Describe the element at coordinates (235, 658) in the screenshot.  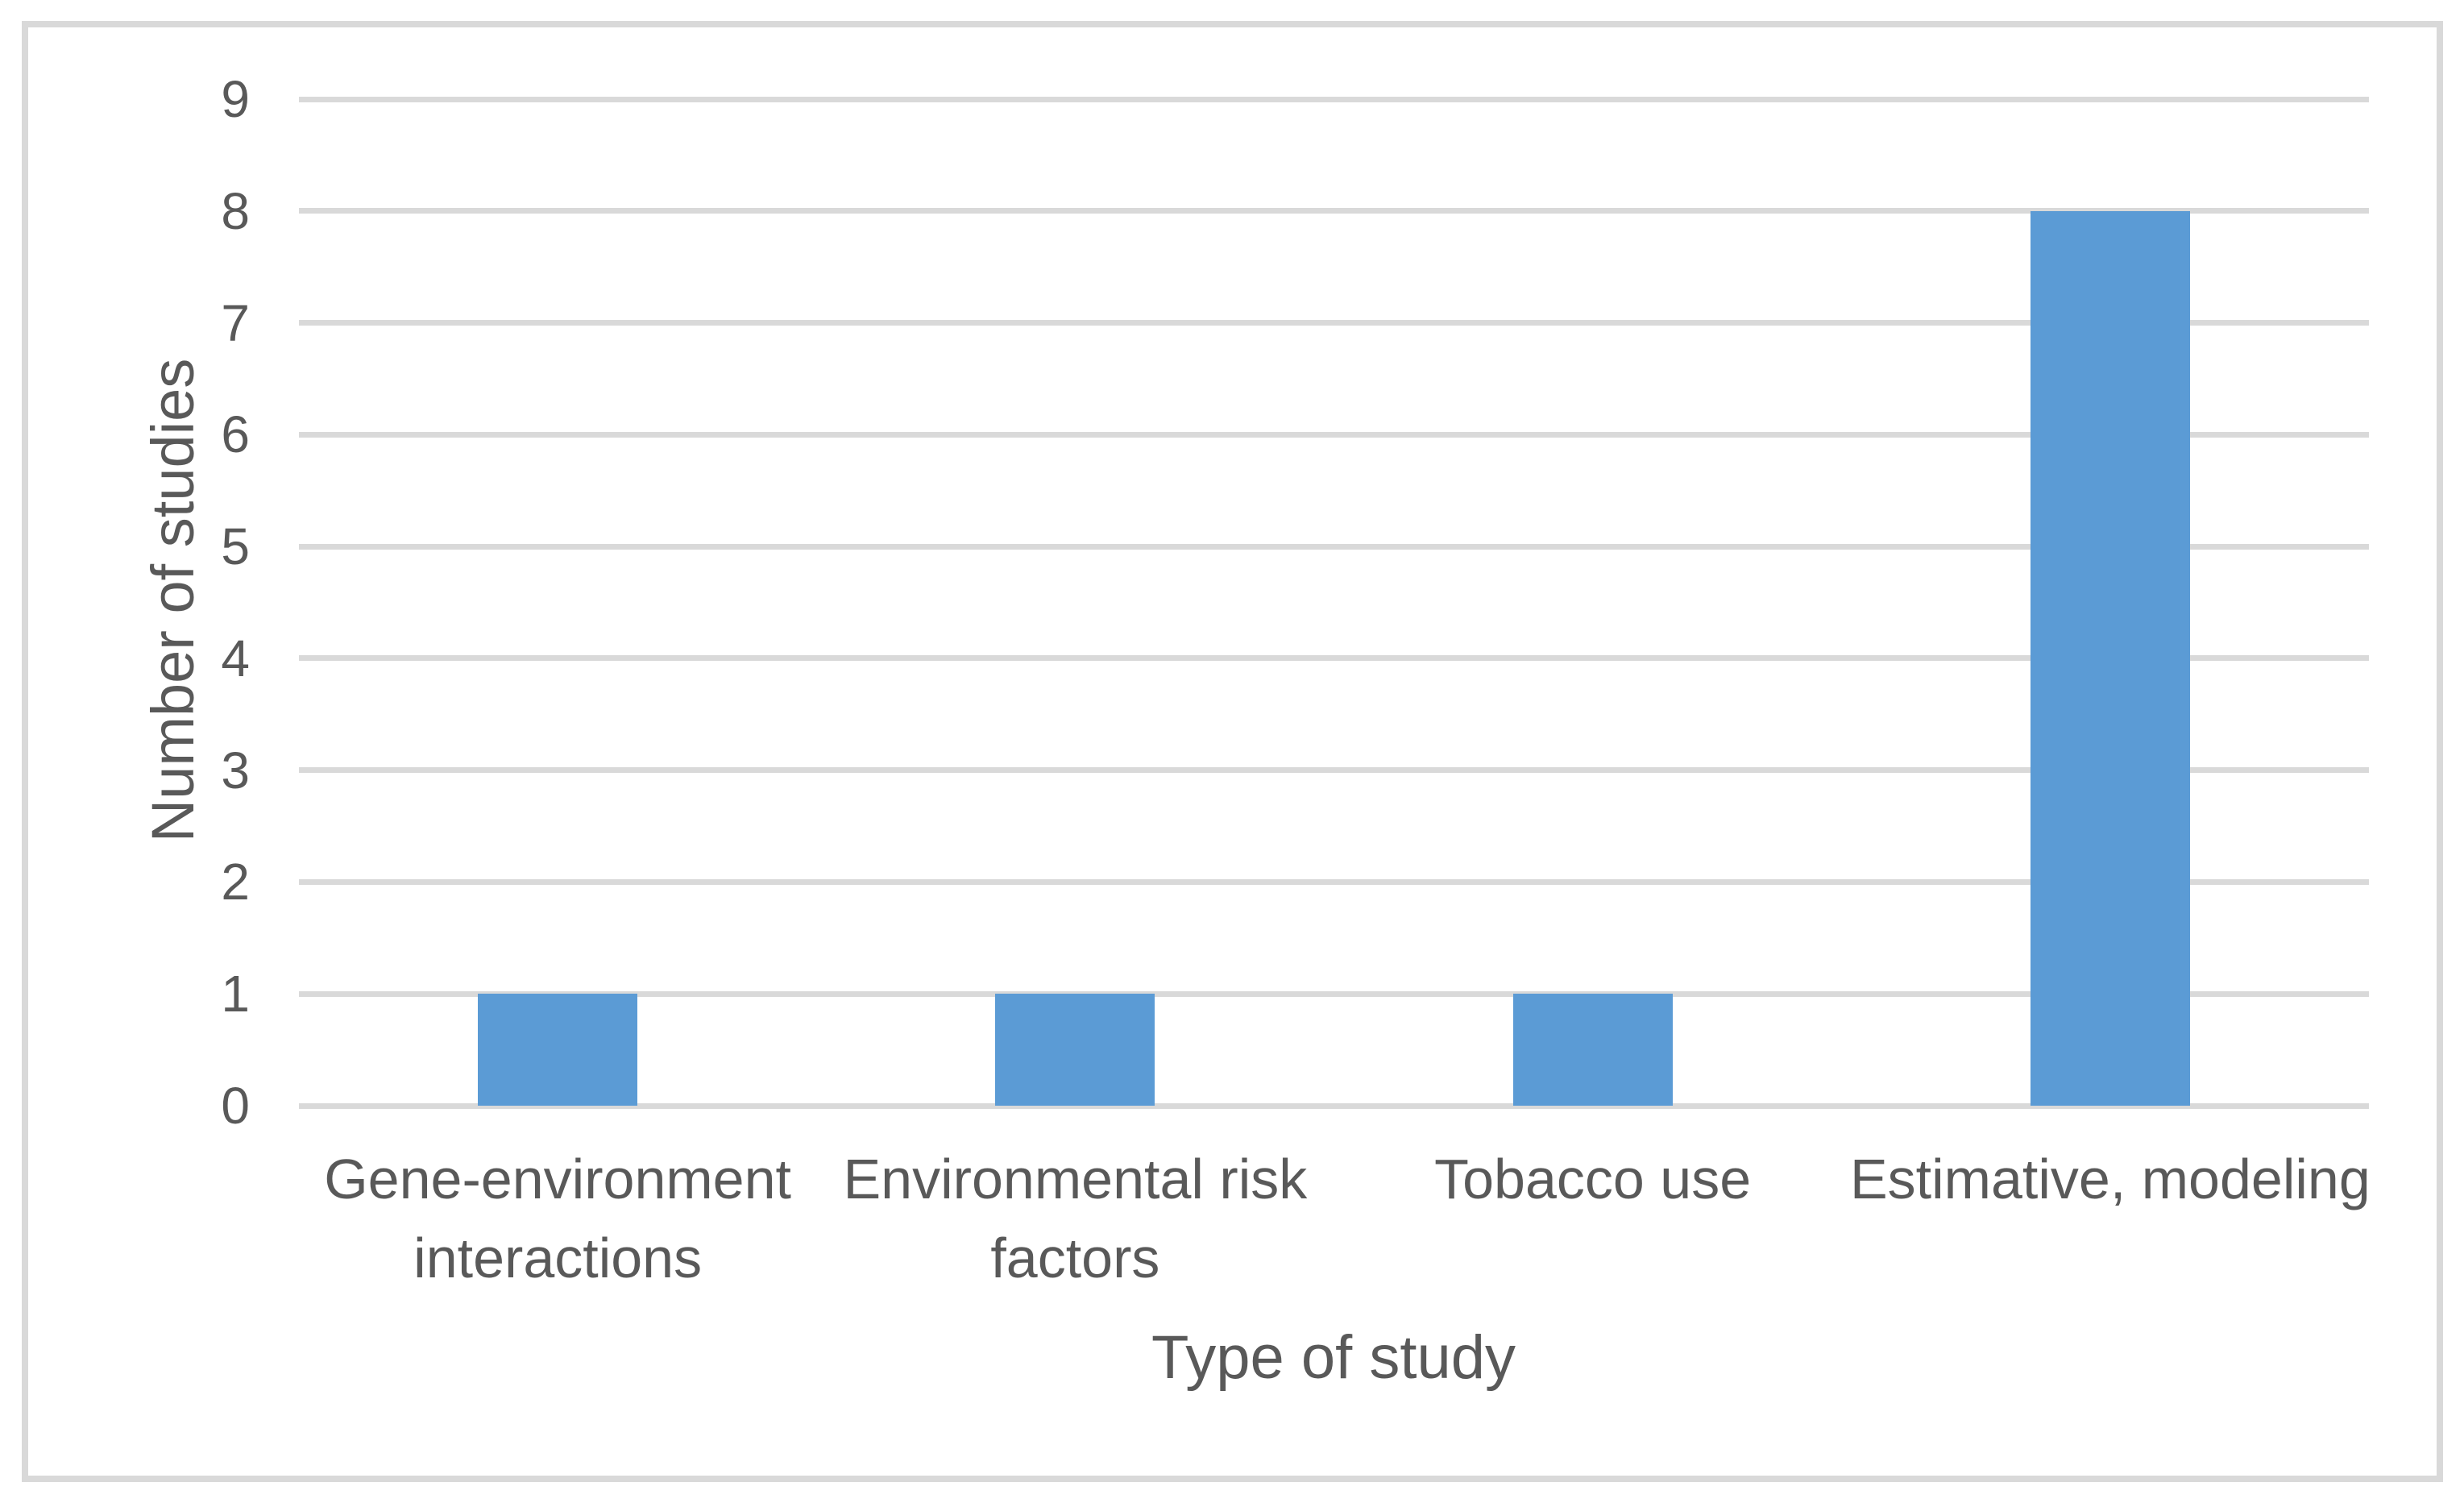
I see `y-tick-label: 4` at that location.